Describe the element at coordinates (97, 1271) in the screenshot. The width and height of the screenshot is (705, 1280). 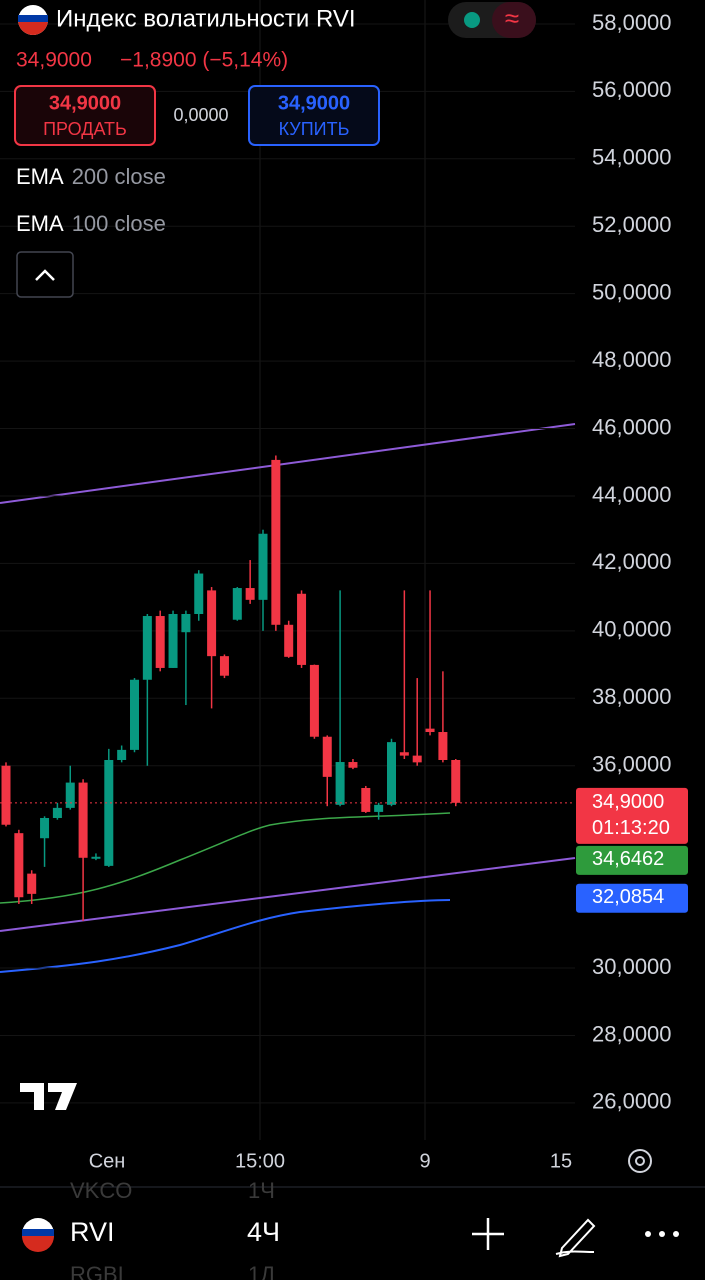
I see `ghost-text: RGBI` at that location.